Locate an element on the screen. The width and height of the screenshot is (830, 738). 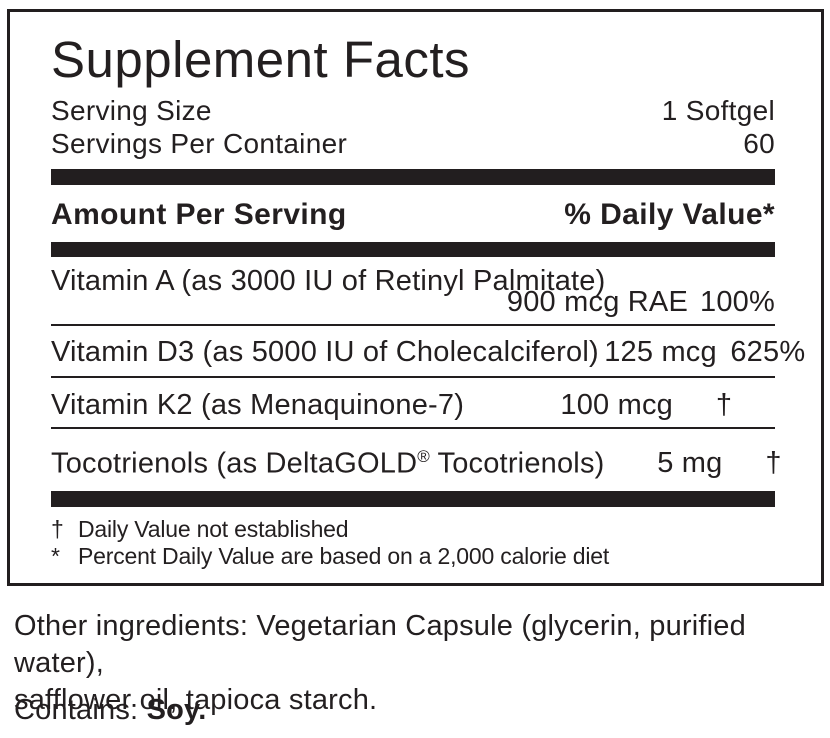
nutrient-amount-line: 900 mcg RAE 100% is located at coordinates (413, 302).